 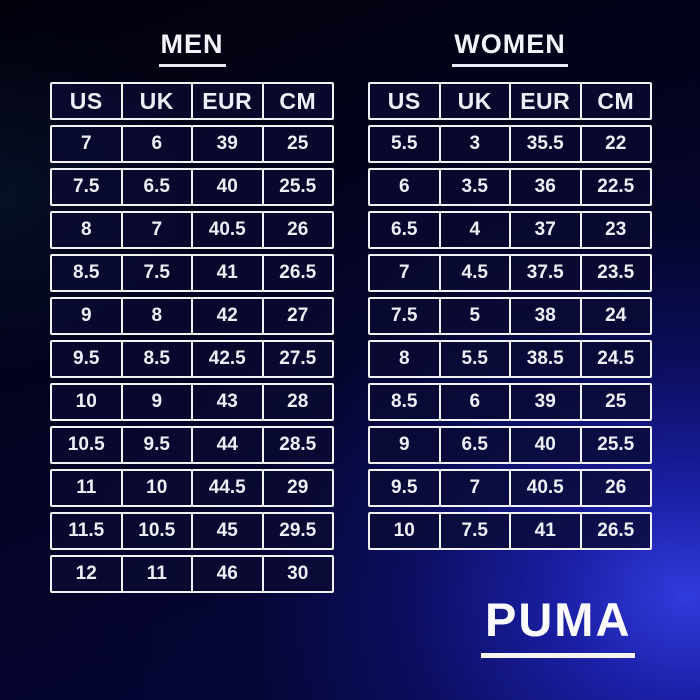 I want to click on size-cell: 23, so click(x=615, y=230).